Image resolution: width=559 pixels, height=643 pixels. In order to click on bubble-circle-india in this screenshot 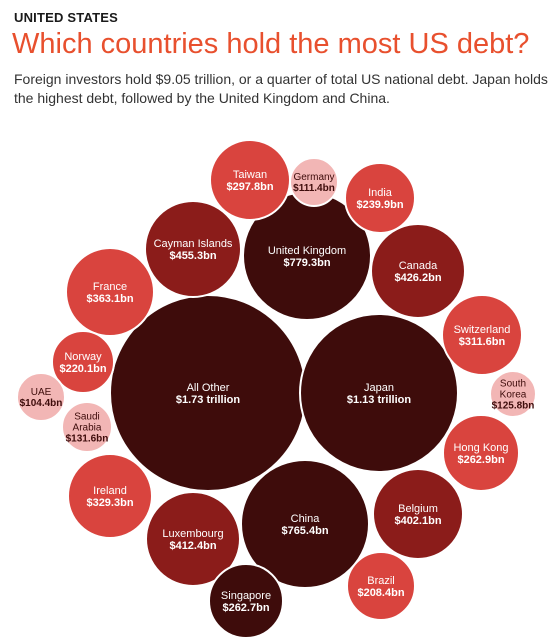, I will do `click(380, 198)`.